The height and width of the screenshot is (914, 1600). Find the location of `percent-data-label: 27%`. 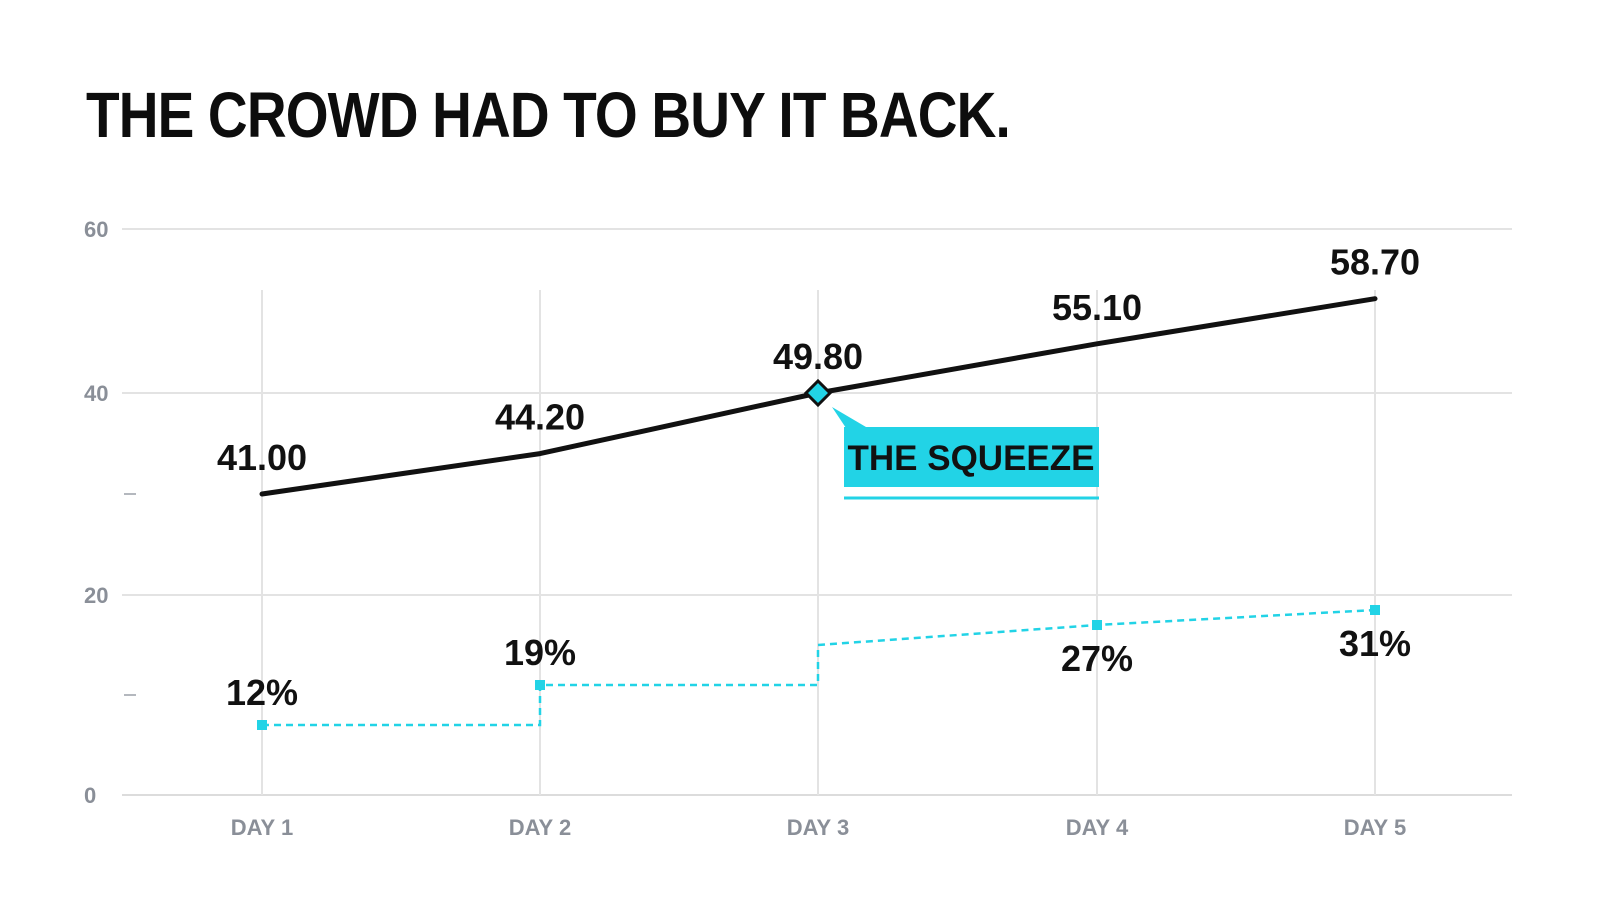

percent-data-label: 27% is located at coordinates (1097, 658).